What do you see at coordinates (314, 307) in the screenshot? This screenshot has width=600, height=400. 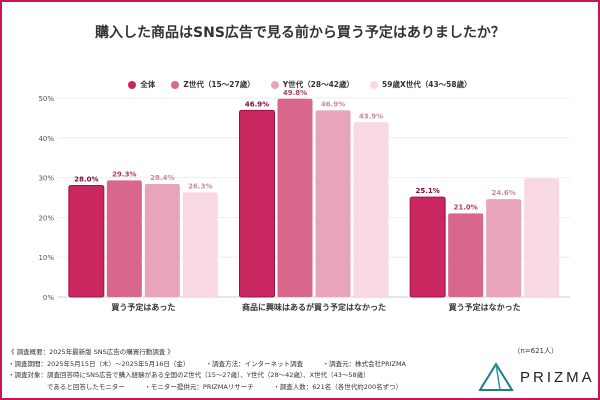 I see `x-tick-label: 商品に興味はあるが買う予定はなかった` at bounding box center [314, 307].